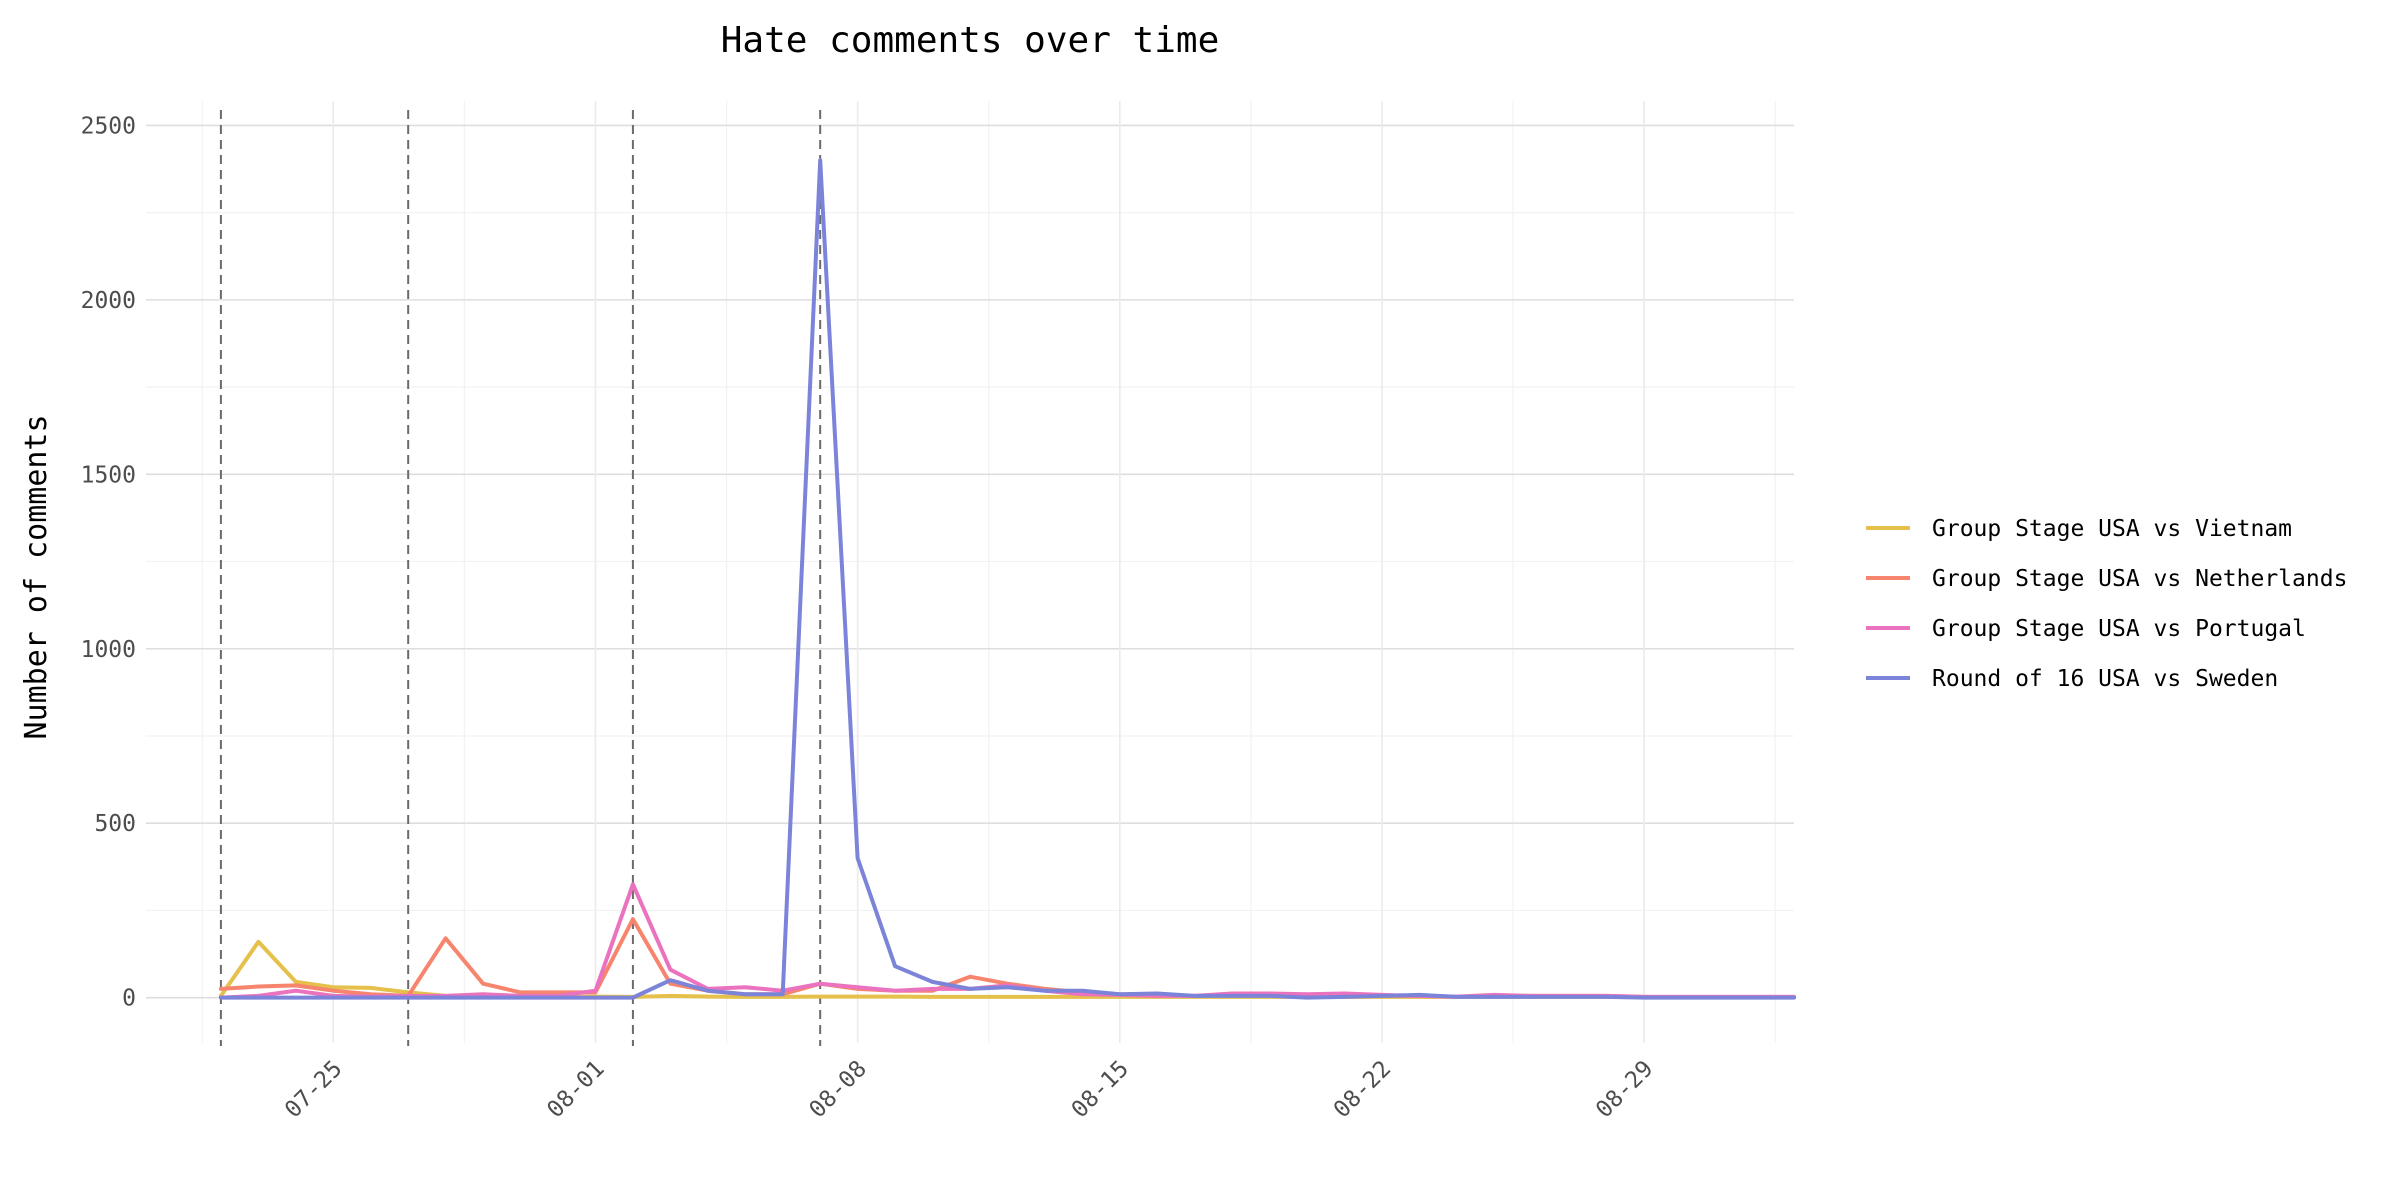 Image resolution: width=2400 pixels, height=1200 pixels. I want to click on y-tick-label: 1500, so click(108, 475).